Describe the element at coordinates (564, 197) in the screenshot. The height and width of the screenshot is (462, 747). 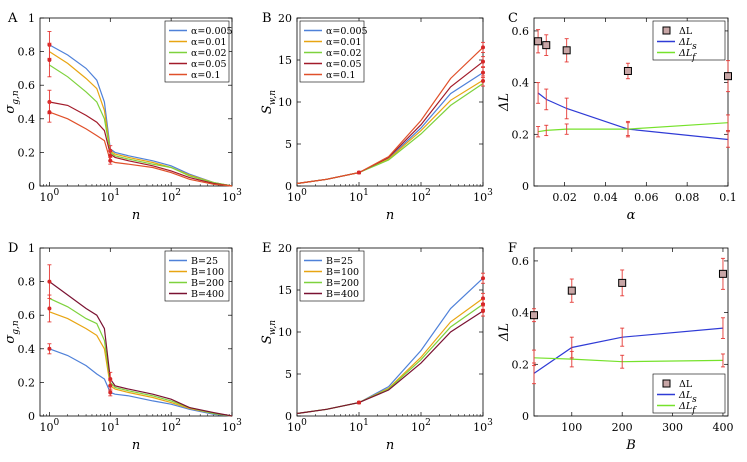
I see `x-tick-label: 0.02` at that location.